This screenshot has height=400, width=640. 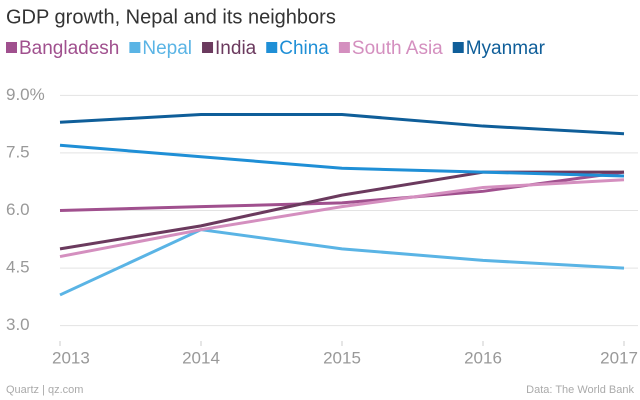 What do you see at coordinates (580, 390) in the screenshot?
I see `source: Data: The World Bank` at bounding box center [580, 390].